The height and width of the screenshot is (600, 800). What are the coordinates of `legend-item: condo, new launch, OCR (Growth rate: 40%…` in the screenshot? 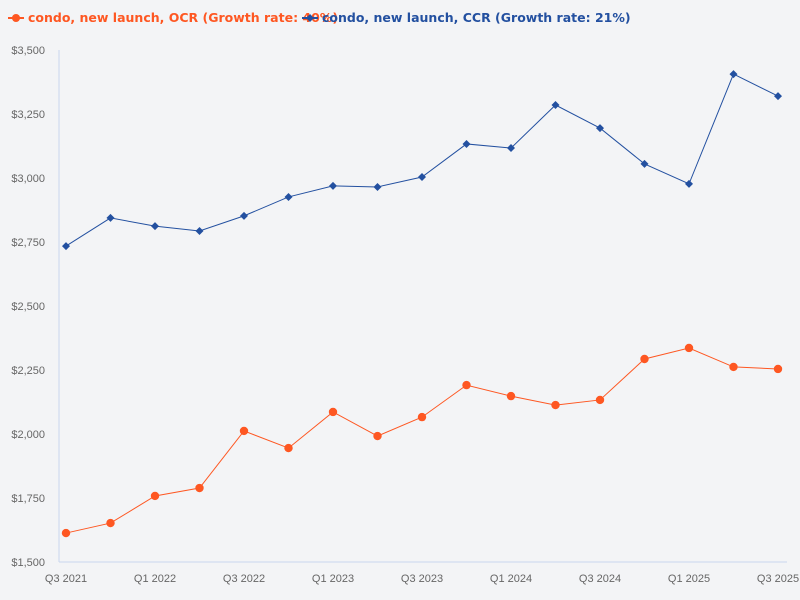 It's located at (173, 17).